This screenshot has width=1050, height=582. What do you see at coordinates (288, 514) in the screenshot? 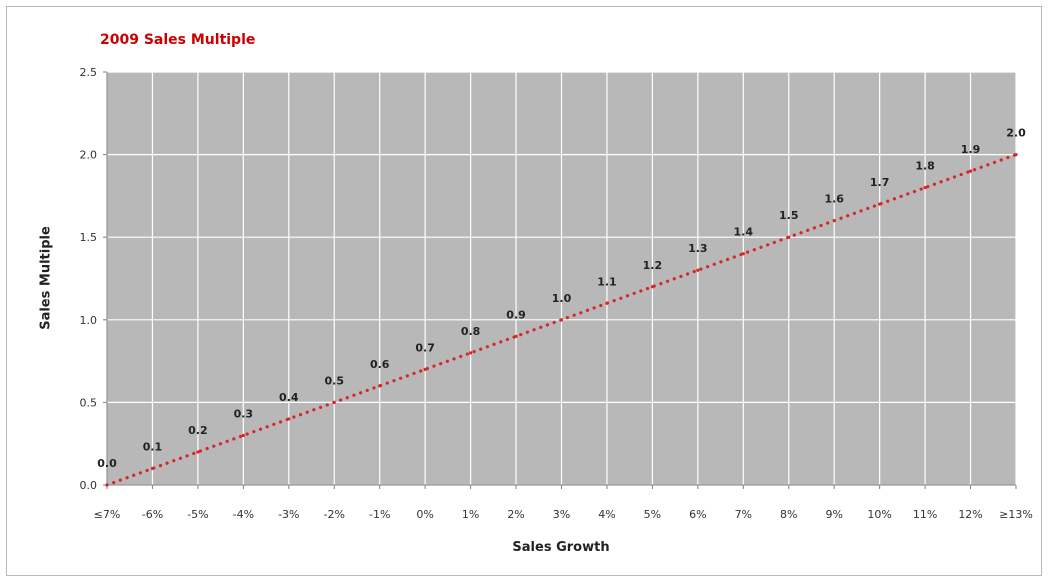
I see `x-tick-label: -3%` at bounding box center [288, 514].